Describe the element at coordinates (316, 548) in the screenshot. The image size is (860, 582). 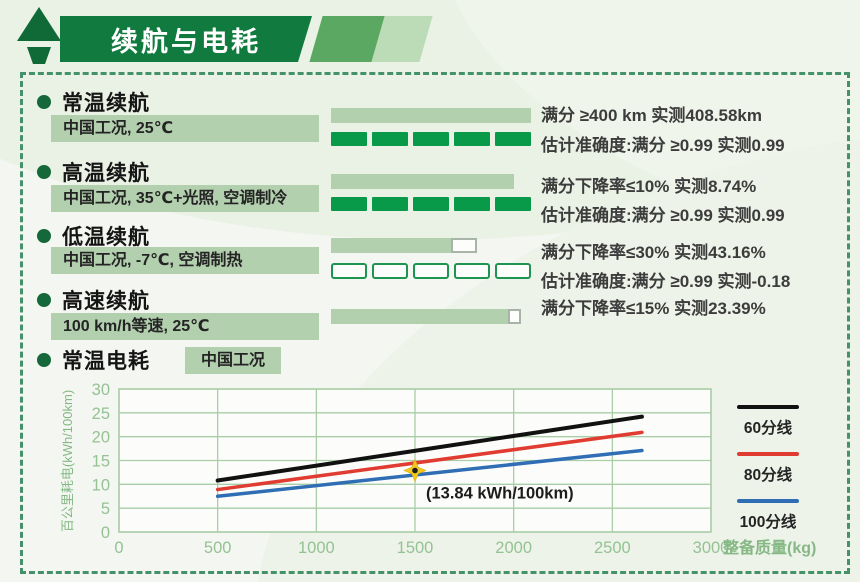
I see `x-tick-label: 1000` at that location.